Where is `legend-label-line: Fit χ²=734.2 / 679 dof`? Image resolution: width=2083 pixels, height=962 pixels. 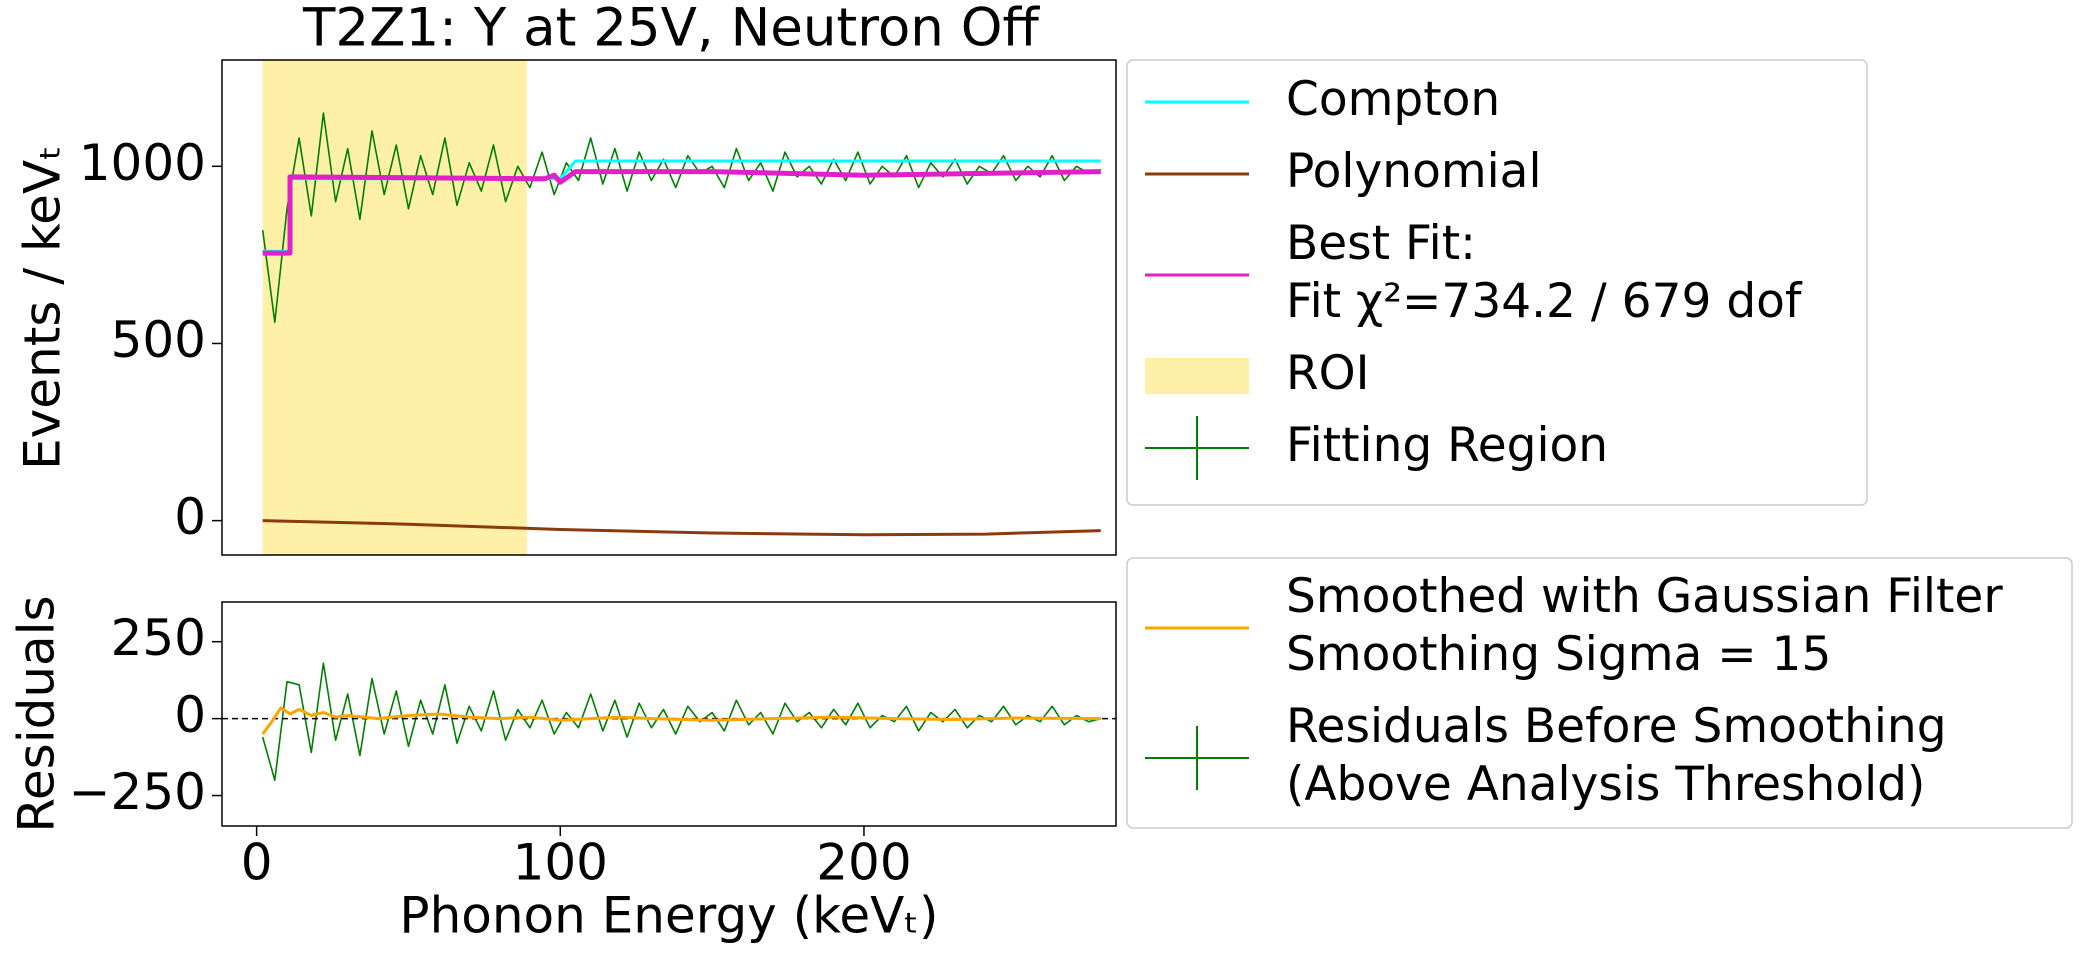
legend-label-line: Fit χ²=734.2 / 679 dof is located at coordinates (1544, 301).